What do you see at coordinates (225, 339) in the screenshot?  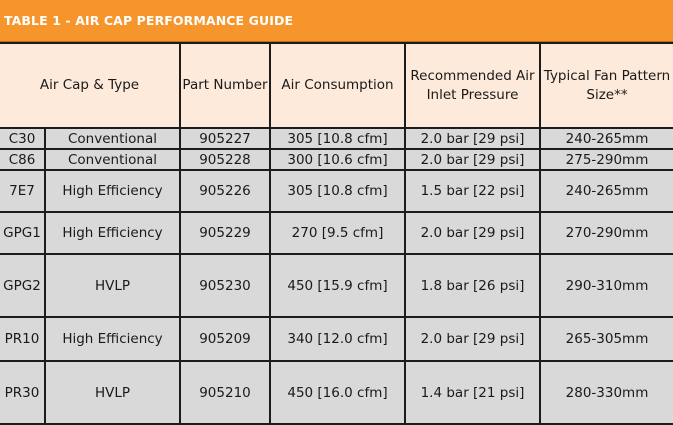 I see `cell-part: 905209` at bounding box center [225, 339].